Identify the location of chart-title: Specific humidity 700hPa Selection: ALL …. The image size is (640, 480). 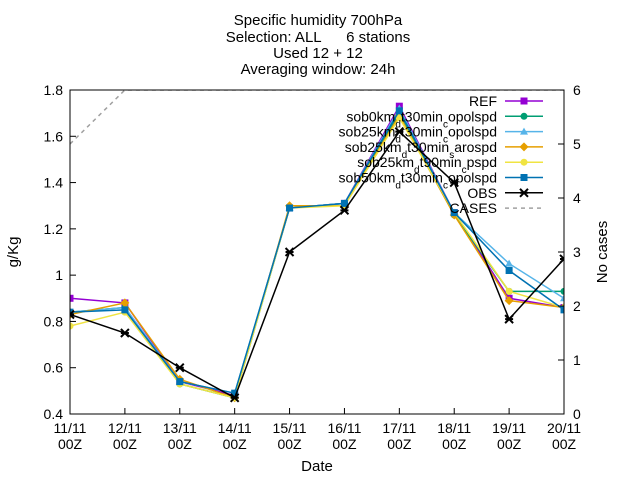
(318, 45).